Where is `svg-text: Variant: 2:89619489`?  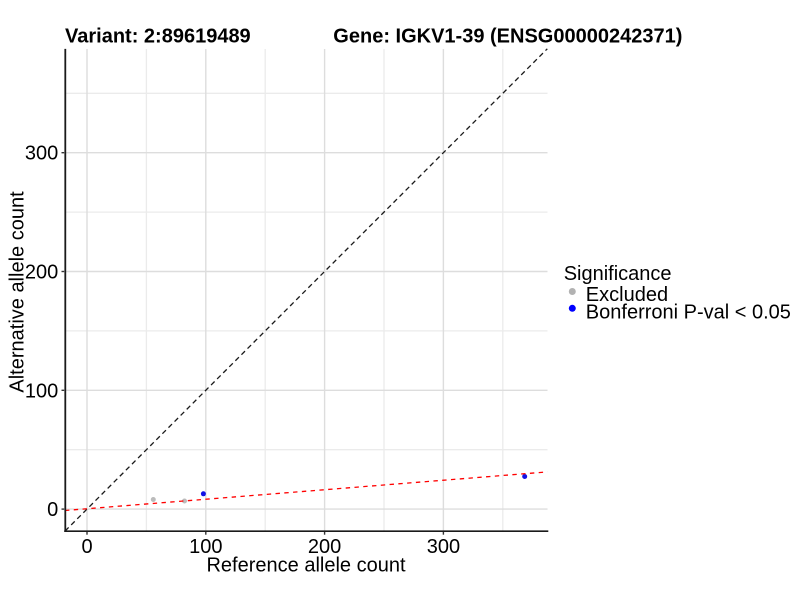 svg-text: Variant: 2:89619489 is located at coordinates (158, 37).